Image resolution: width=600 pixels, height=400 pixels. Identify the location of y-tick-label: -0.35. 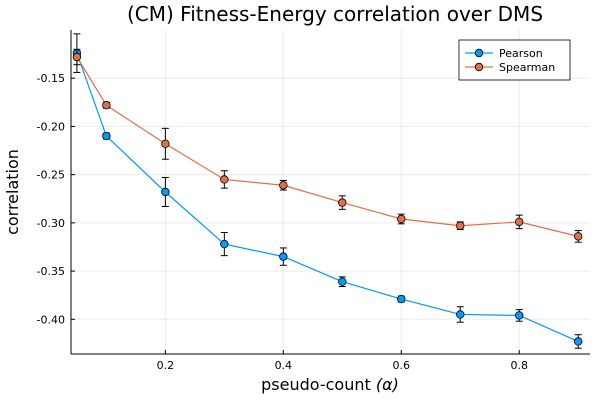
(51, 271).